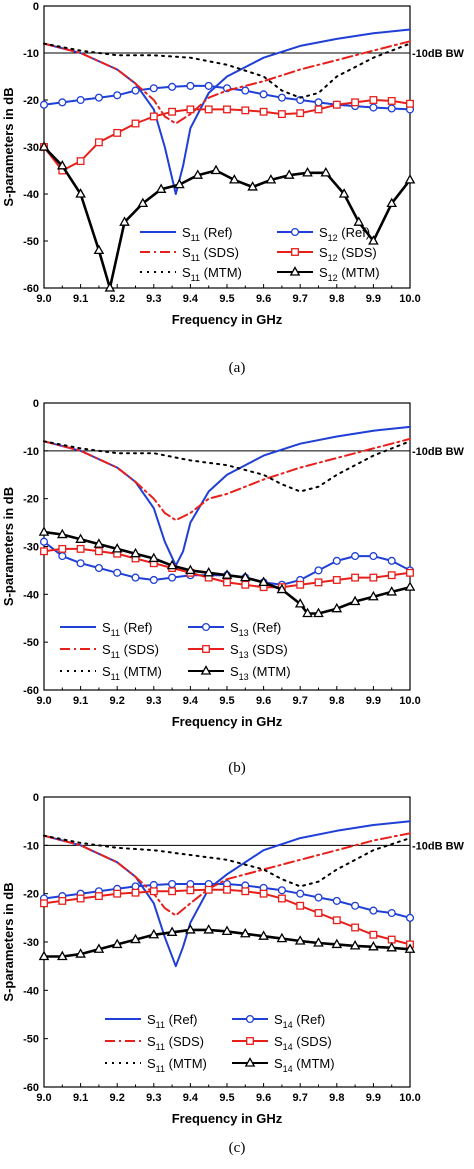  Describe the element at coordinates (299, 1021) in the screenshot. I see `legend-label: S14 (Ref)` at that location.